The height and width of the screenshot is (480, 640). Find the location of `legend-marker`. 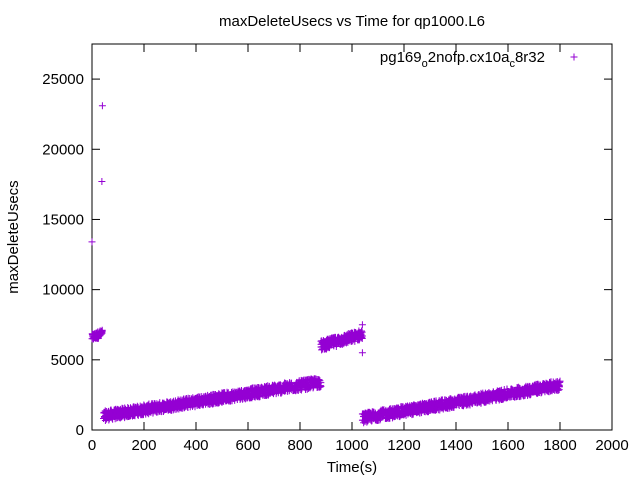

legend-marker is located at coordinates (574, 57).